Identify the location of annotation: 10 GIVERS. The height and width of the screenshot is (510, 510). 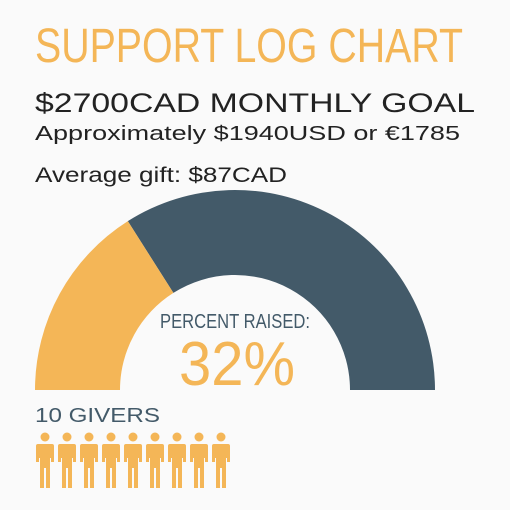
(97, 416).